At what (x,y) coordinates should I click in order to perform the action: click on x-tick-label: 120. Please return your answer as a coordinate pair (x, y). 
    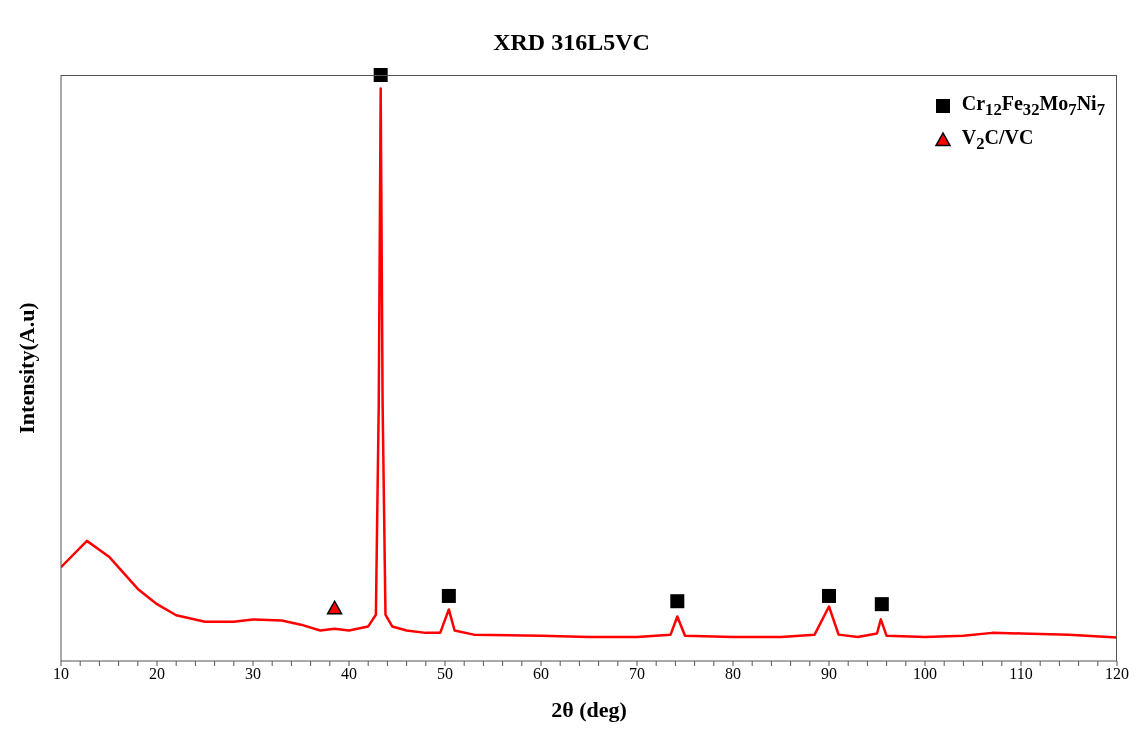
    Looking at the image, I should click on (1117, 674).